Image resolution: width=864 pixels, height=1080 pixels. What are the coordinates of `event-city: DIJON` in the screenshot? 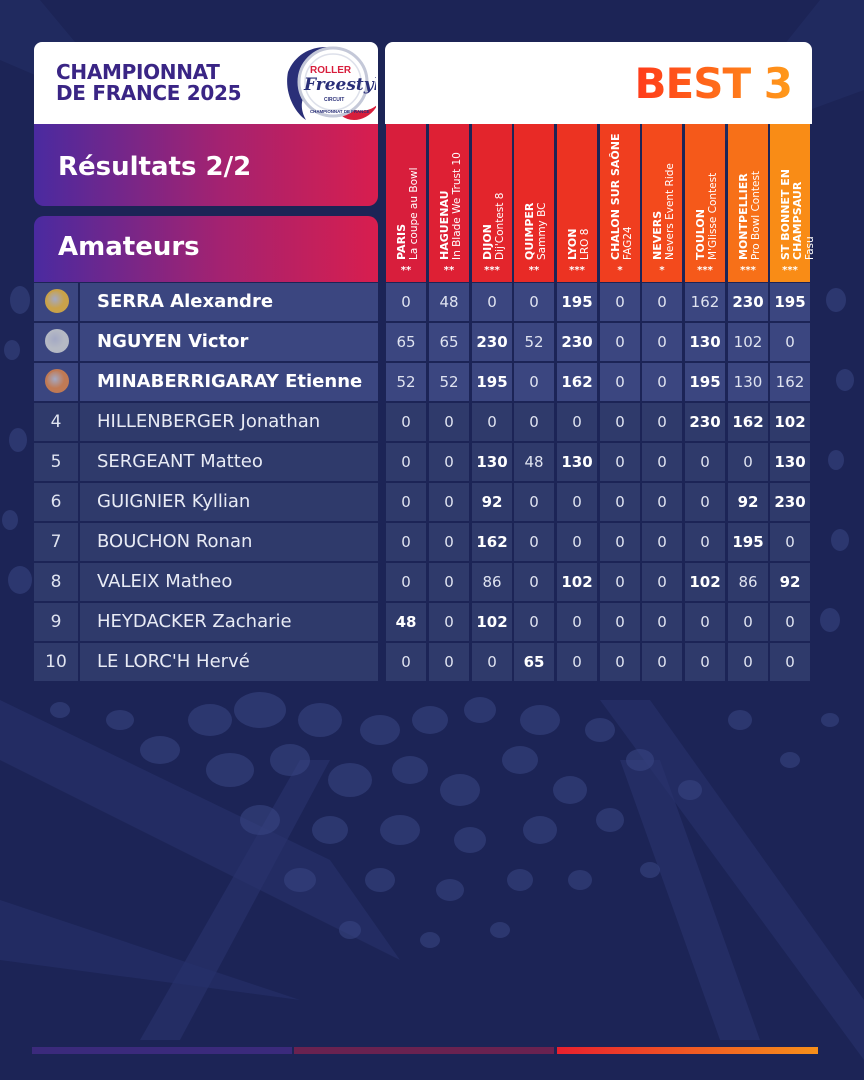 It's located at (487, 242).